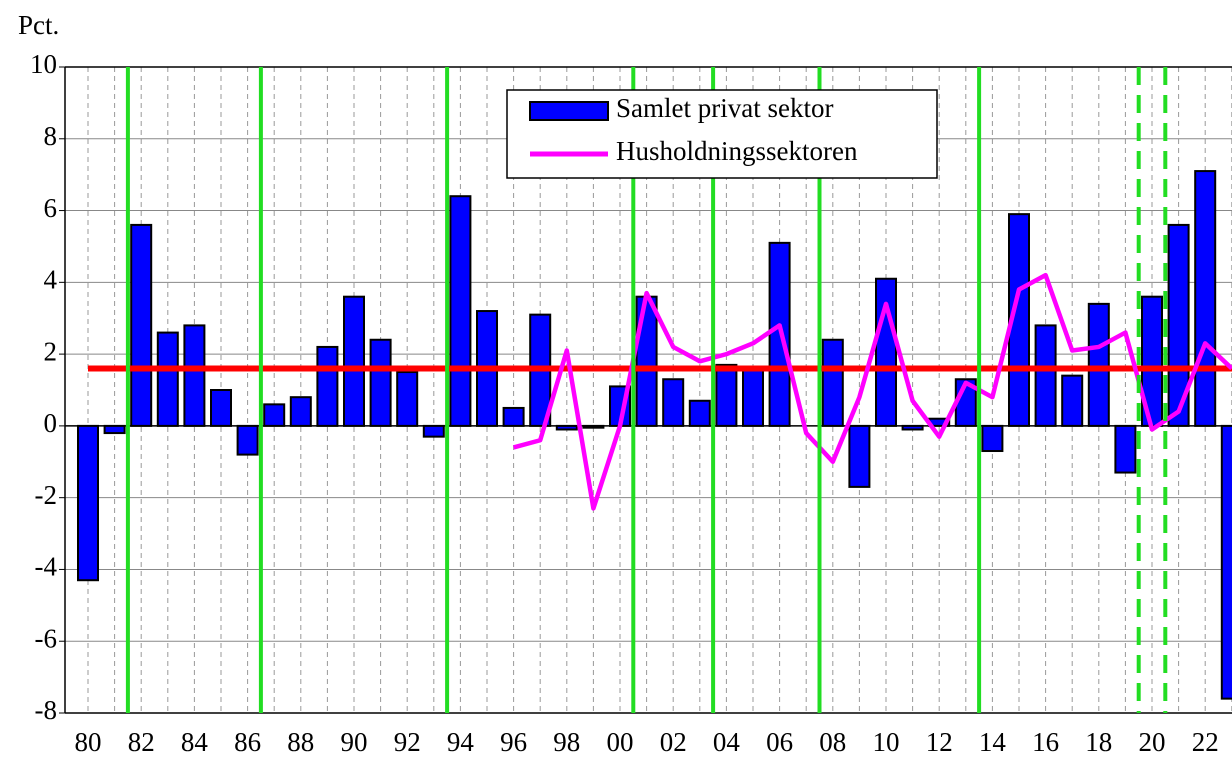  I want to click on y-tick-label: 10, so click(43, 64).